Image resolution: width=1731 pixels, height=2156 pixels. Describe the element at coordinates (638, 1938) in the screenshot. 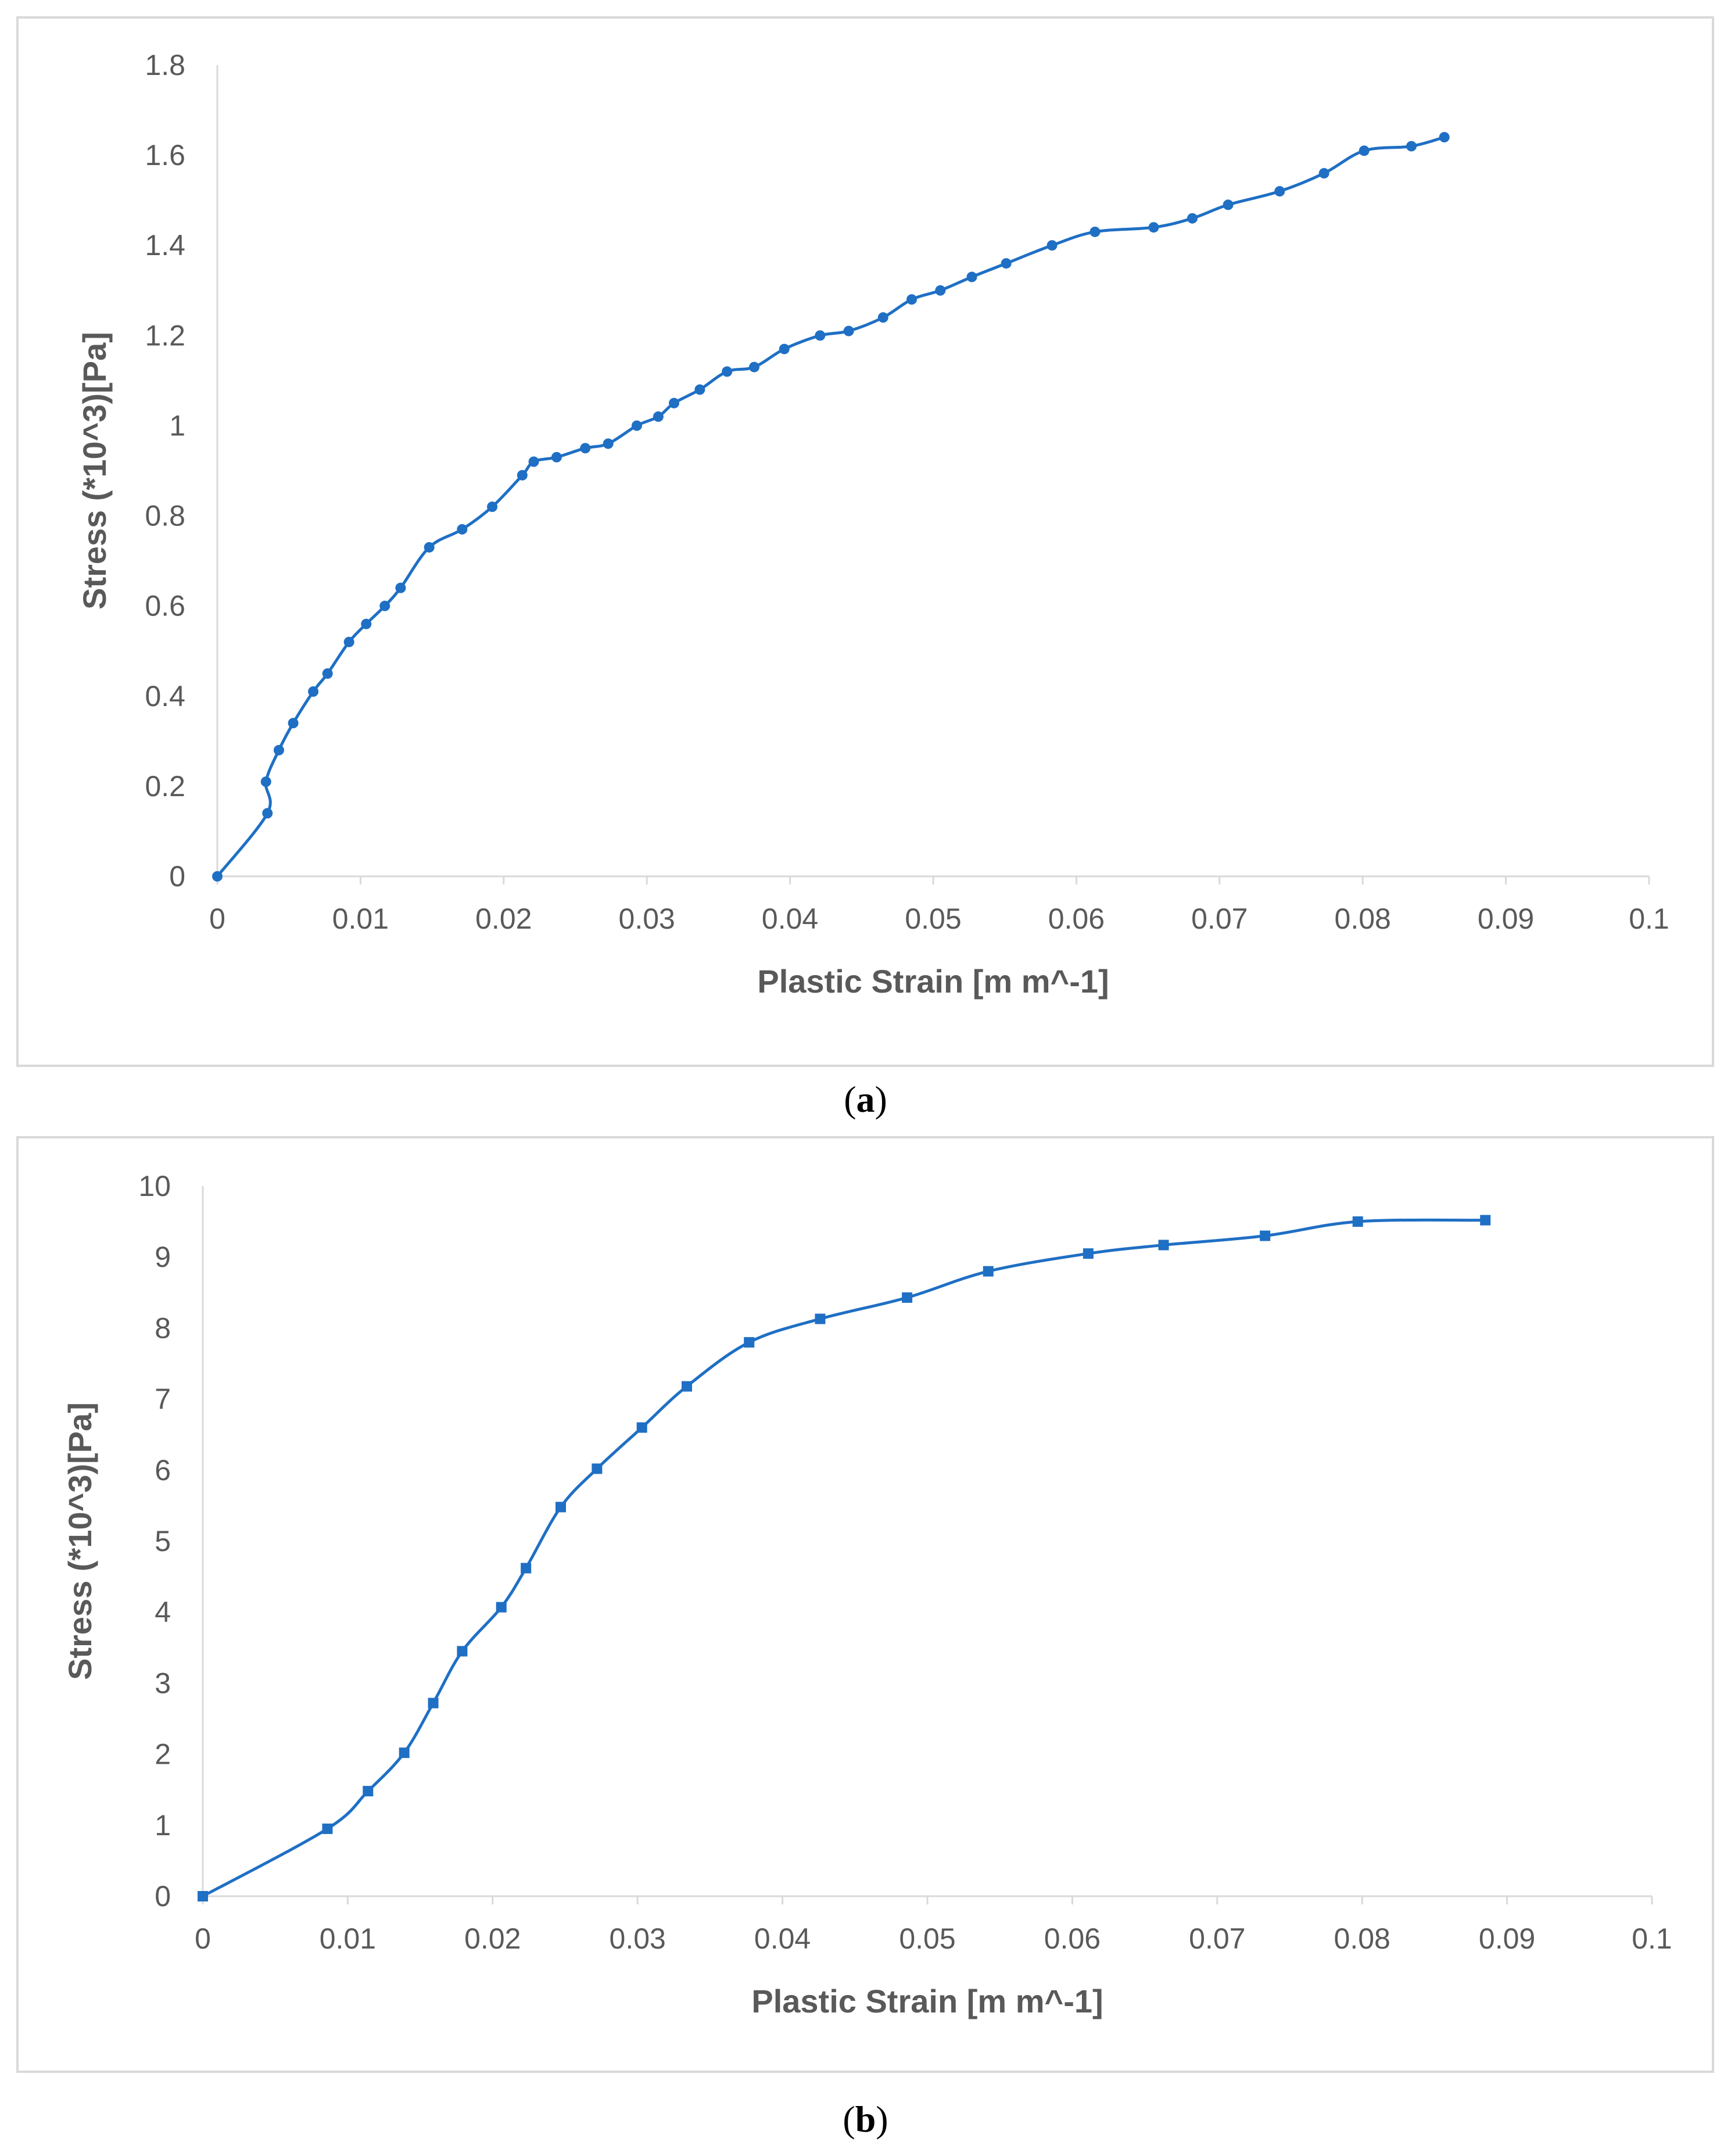

I see `chart-b-x-tick-label: 0.03` at that location.